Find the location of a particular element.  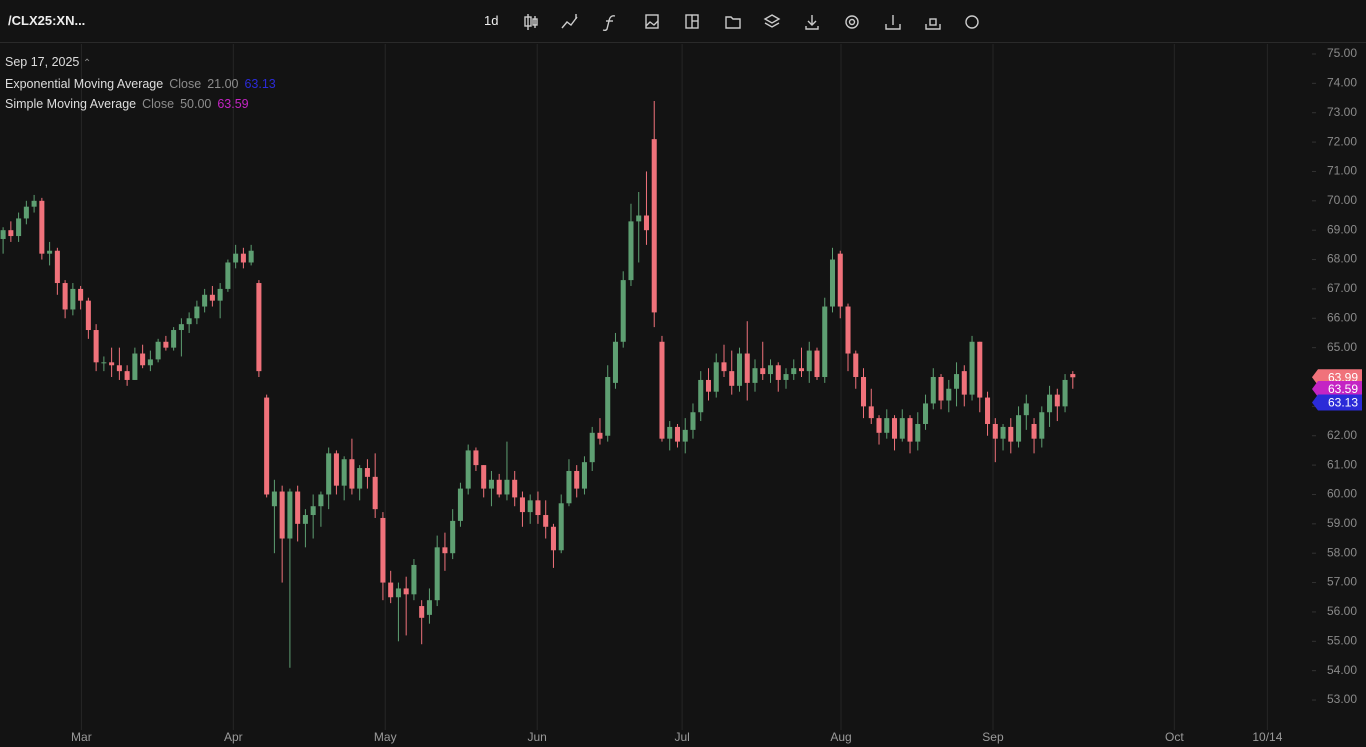

settings-icon is located at coordinates (852, 22).